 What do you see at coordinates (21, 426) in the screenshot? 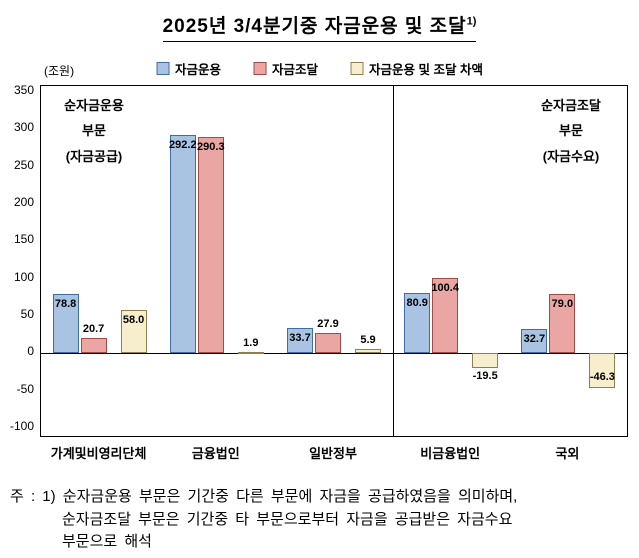
I see `y-axis-tick-label: -100` at bounding box center [21, 426].